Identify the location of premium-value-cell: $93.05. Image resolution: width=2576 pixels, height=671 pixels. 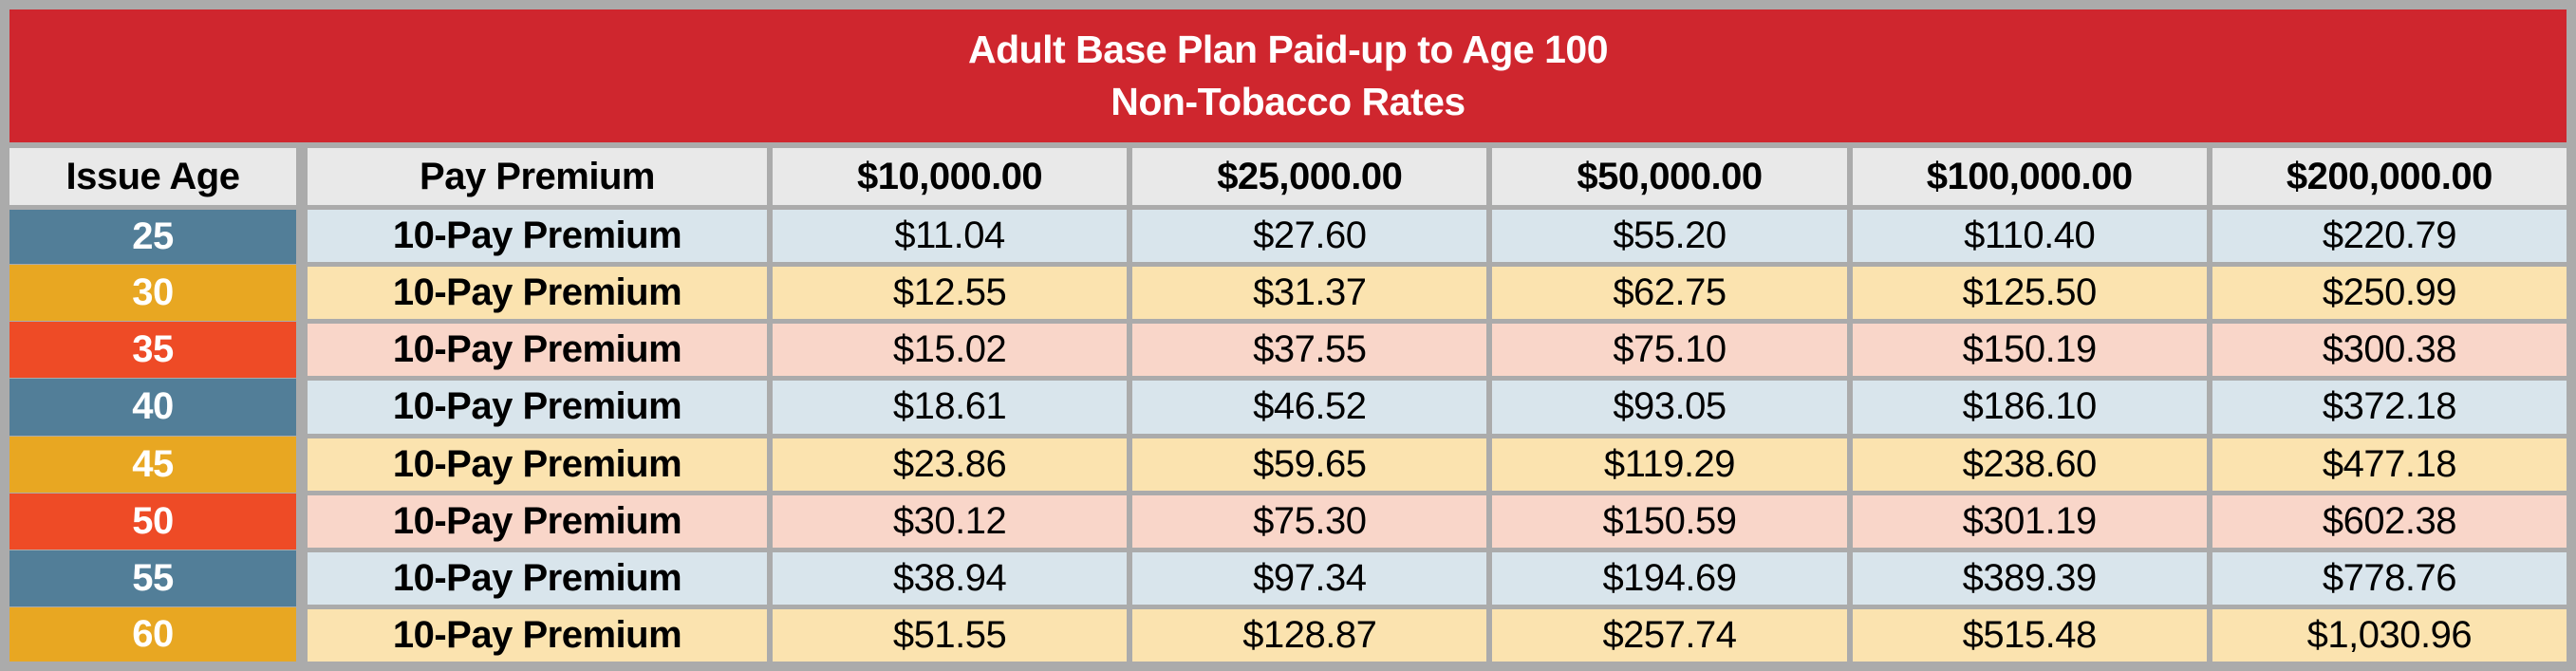
(1669, 408).